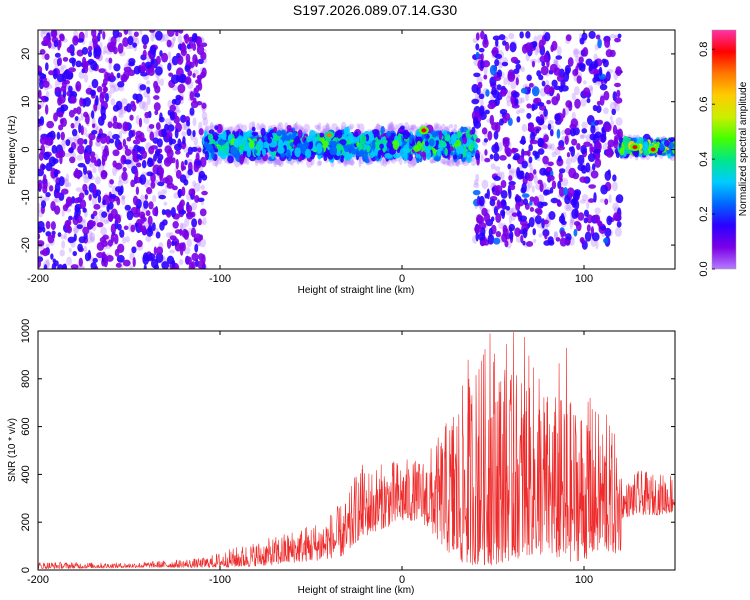 The height and width of the screenshot is (600, 750). Describe the element at coordinates (26, 245) in the screenshot. I see `y-tick-label: -20` at that location.